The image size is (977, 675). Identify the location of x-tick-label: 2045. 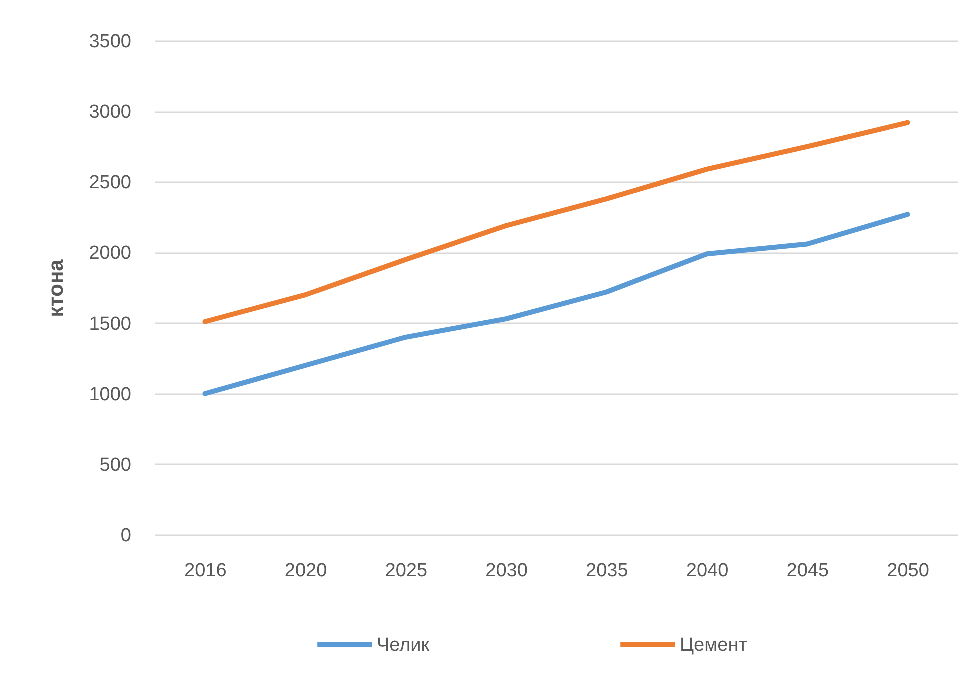
(808, 571).